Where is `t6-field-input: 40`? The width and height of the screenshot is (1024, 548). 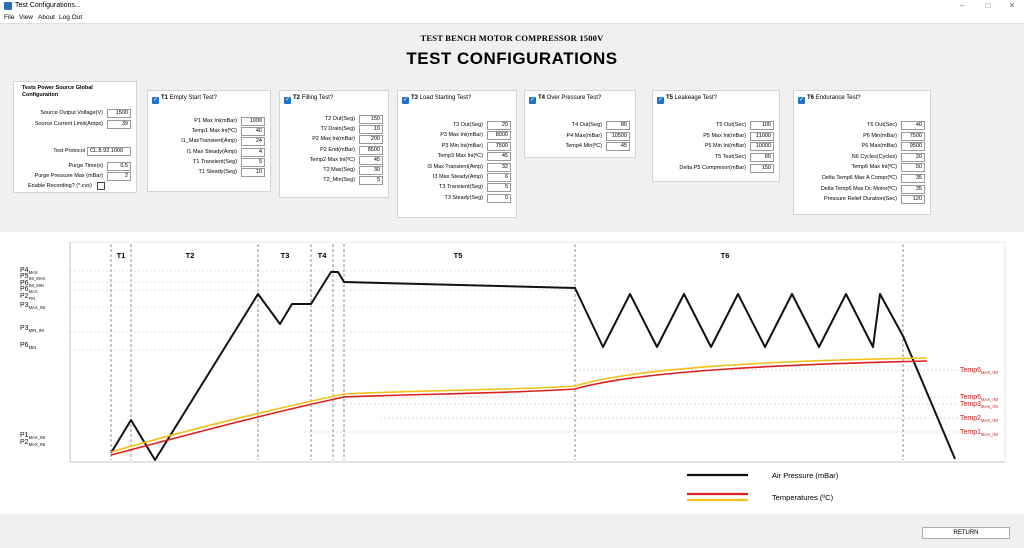
t6-field-input: 40 is located at coordinates (913, 125).